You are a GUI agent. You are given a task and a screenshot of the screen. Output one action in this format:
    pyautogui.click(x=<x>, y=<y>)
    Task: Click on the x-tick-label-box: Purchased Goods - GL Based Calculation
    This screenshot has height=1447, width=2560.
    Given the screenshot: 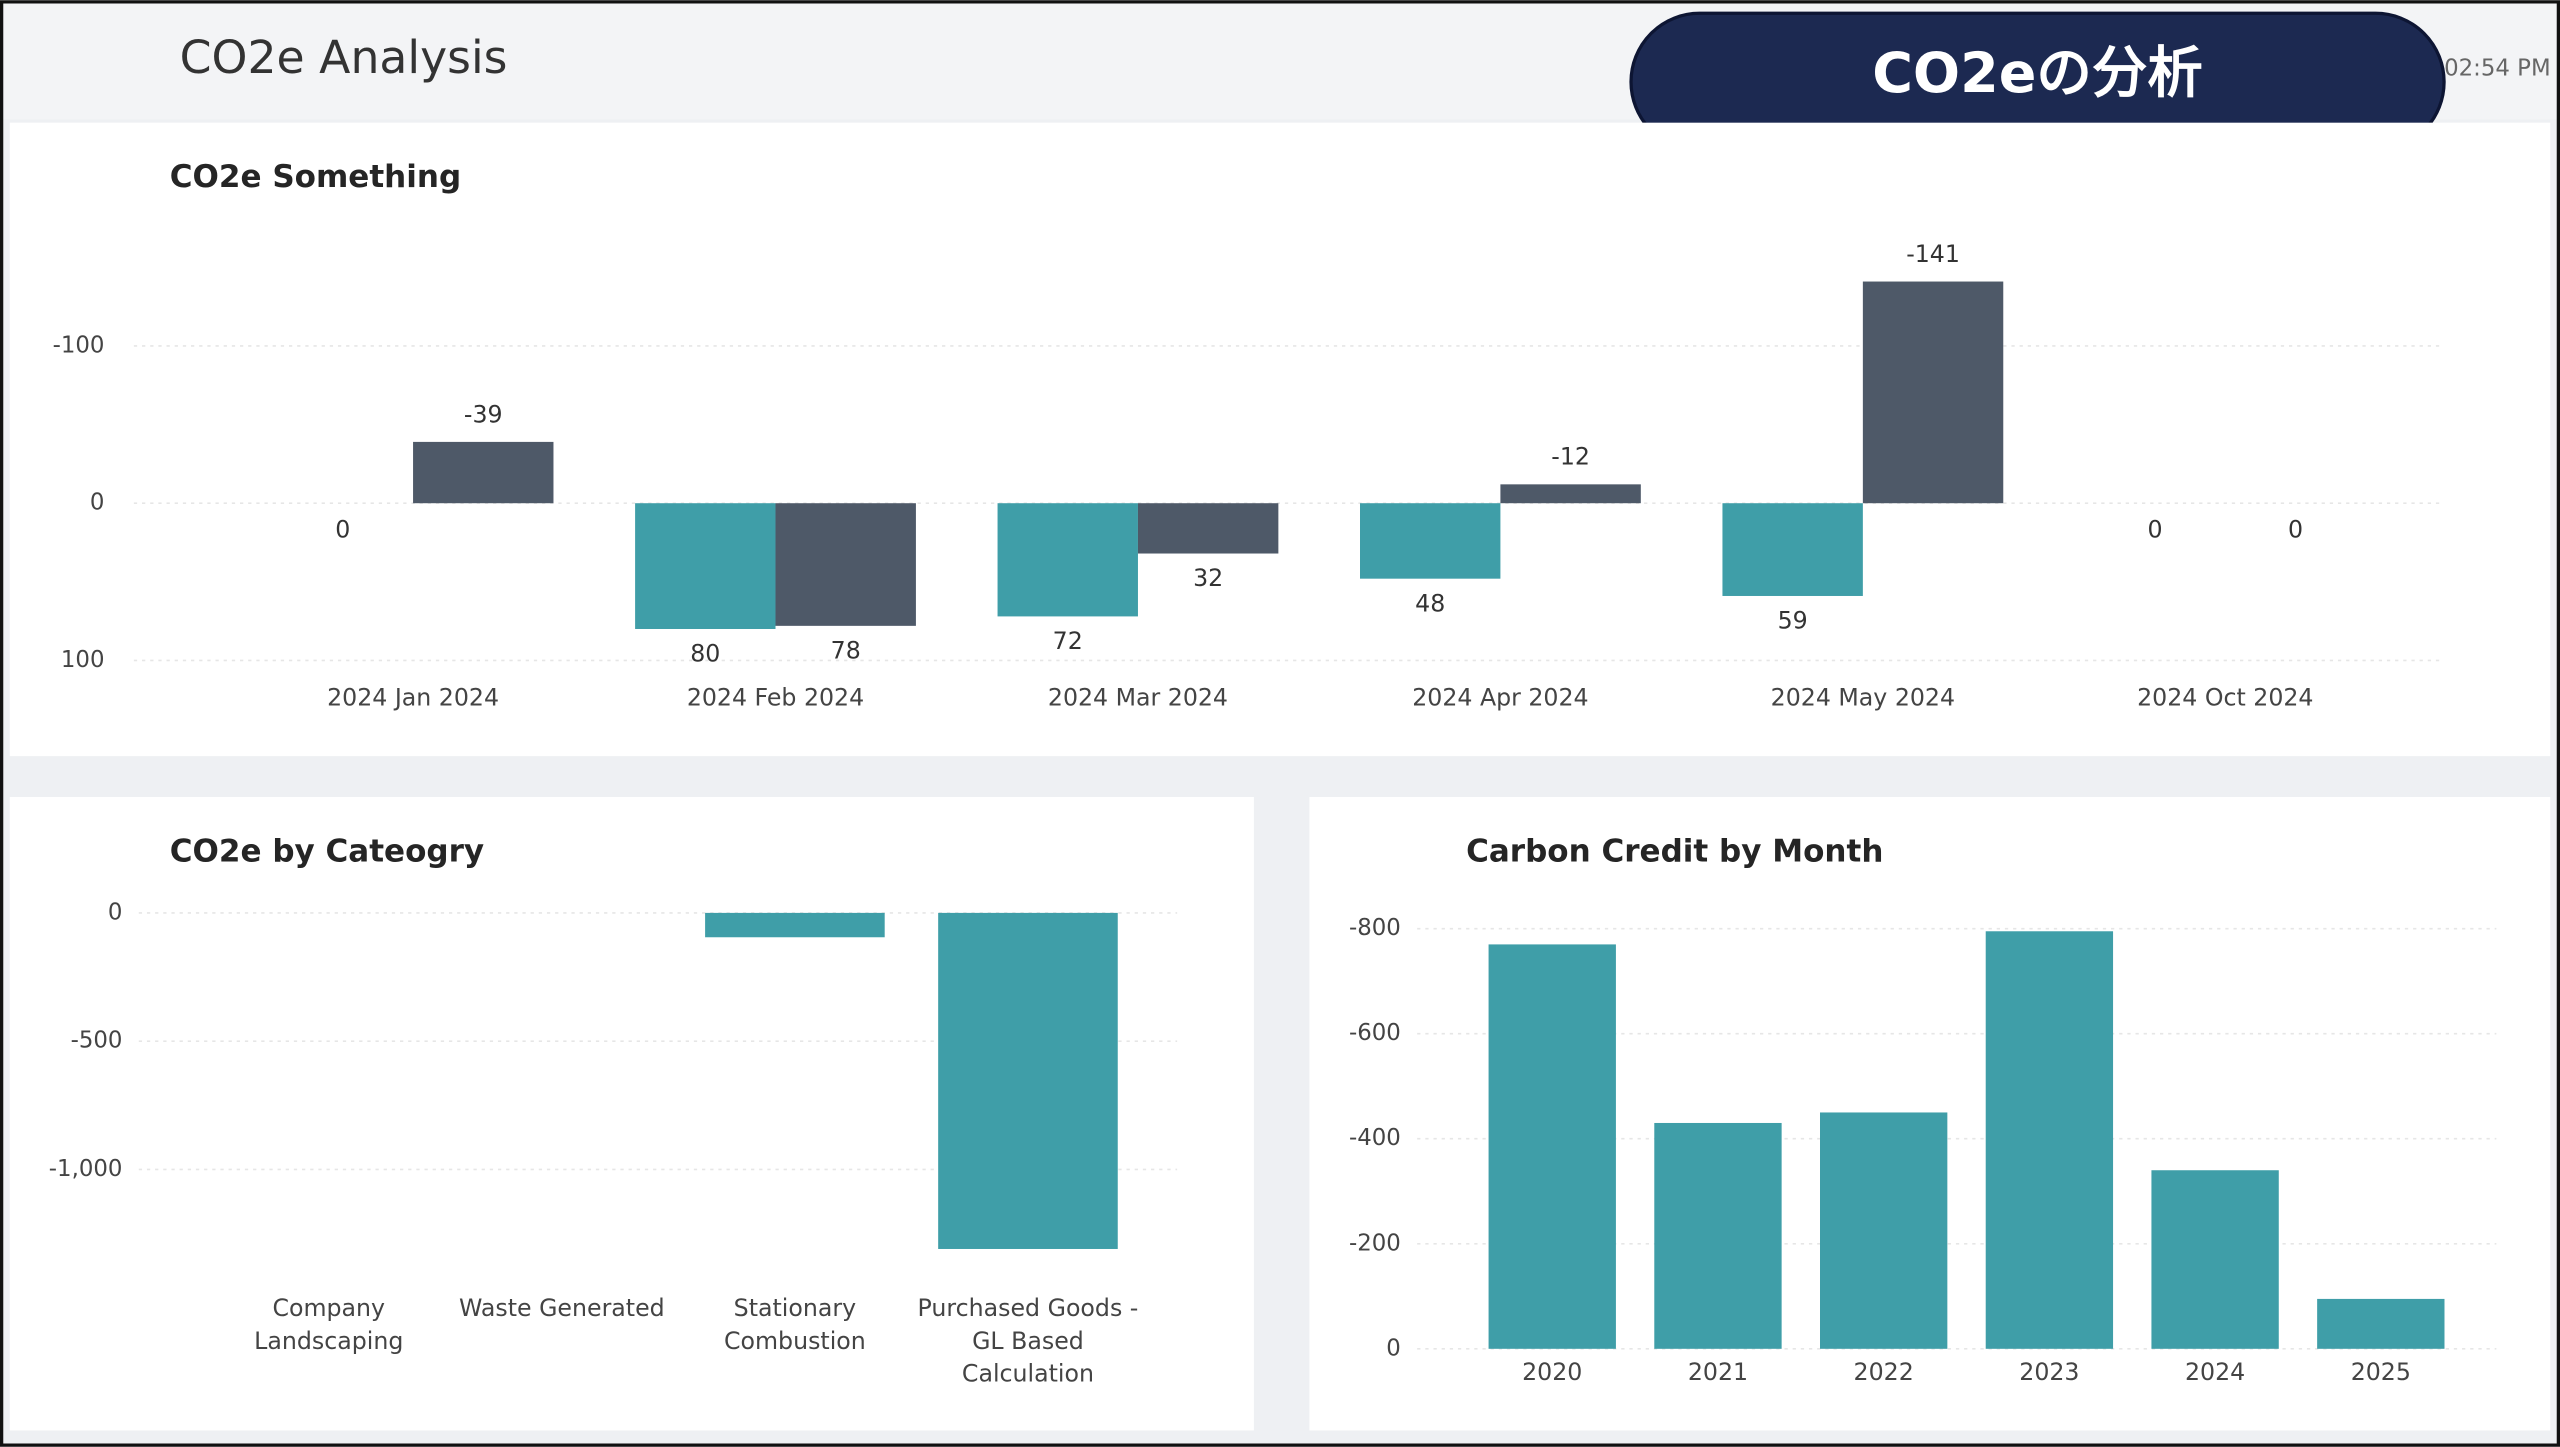 What is the action you would take?
    pyautogui.click(x=1028, y=1342)
    